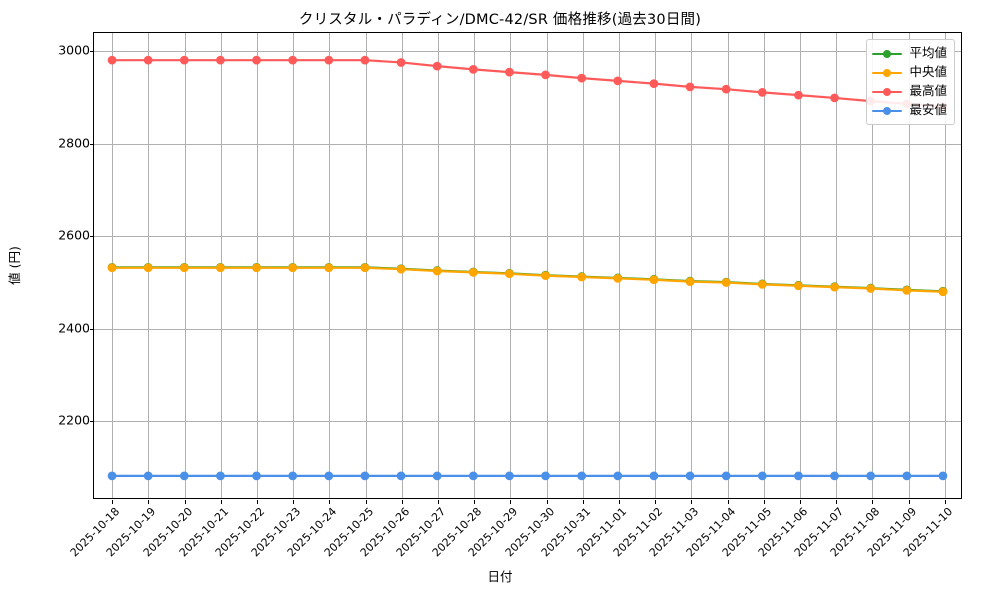 The image size is (1000, 600). Describe the element at coordinates (500, 20) in the screenshot. I see `chart-title: クリスタル・パラディン/DMC-42/SR 価格推移(過去30日間)` at that location.